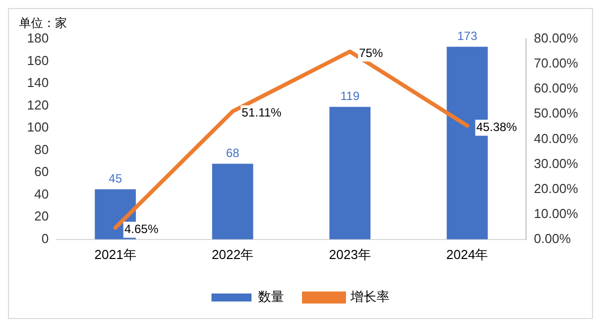 The height and width of the screenshot is (327, 601). I want to click on y-tick-label: 120, so click(37, 104).